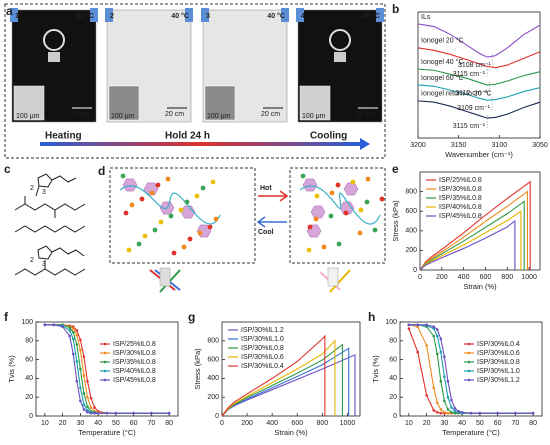 This screenshot has width=550, height=445. What do you see at coordinates (459, 145) in the screenshot?
I see `x-tick-label: 3150` at bounding box center [459, 145].